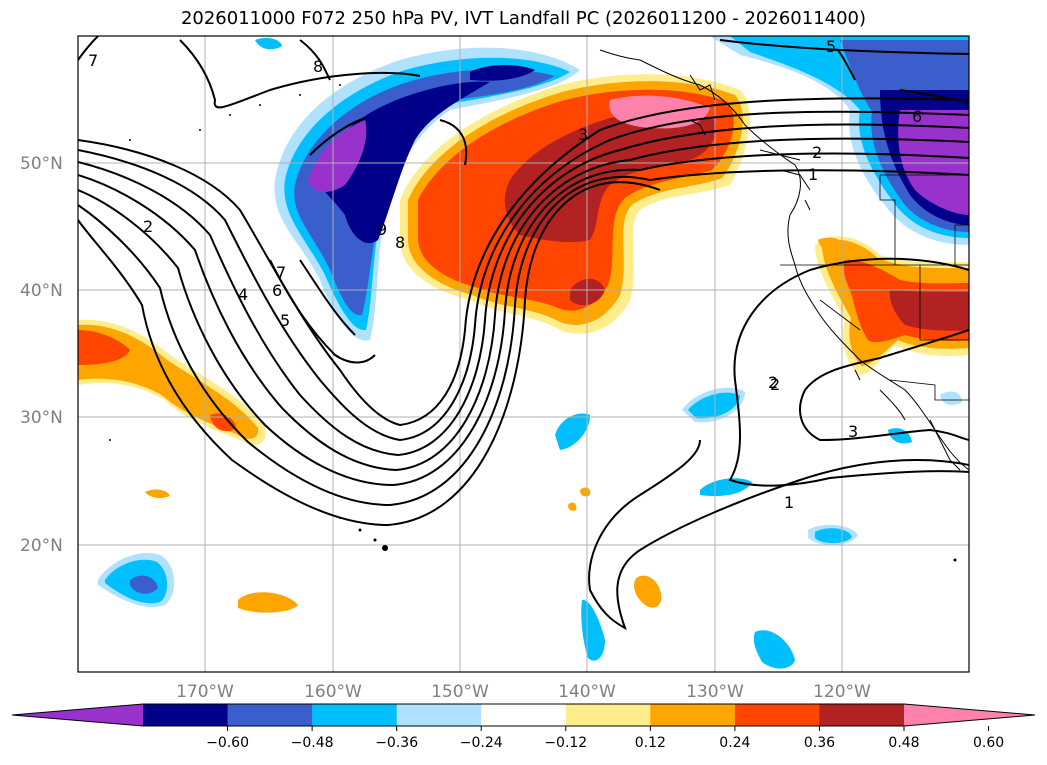  What do you see at coordinates (427, 194) in the screenshot?
I see `negative-anomaly-gulf` at bounding box center [427, 194].